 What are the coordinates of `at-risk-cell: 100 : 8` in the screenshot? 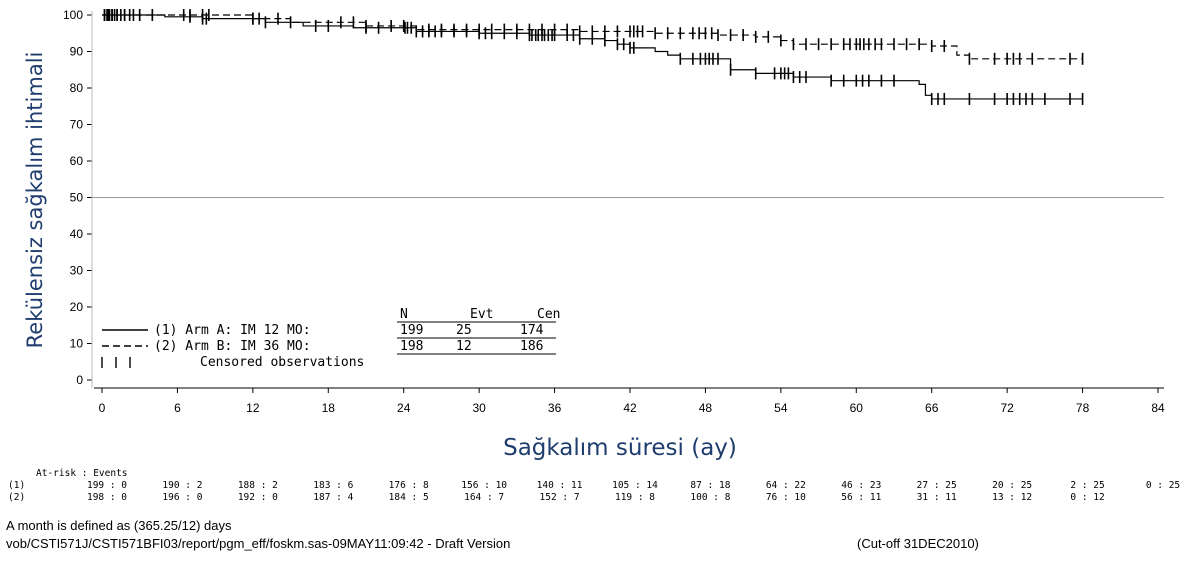 It's located at (710, 497).